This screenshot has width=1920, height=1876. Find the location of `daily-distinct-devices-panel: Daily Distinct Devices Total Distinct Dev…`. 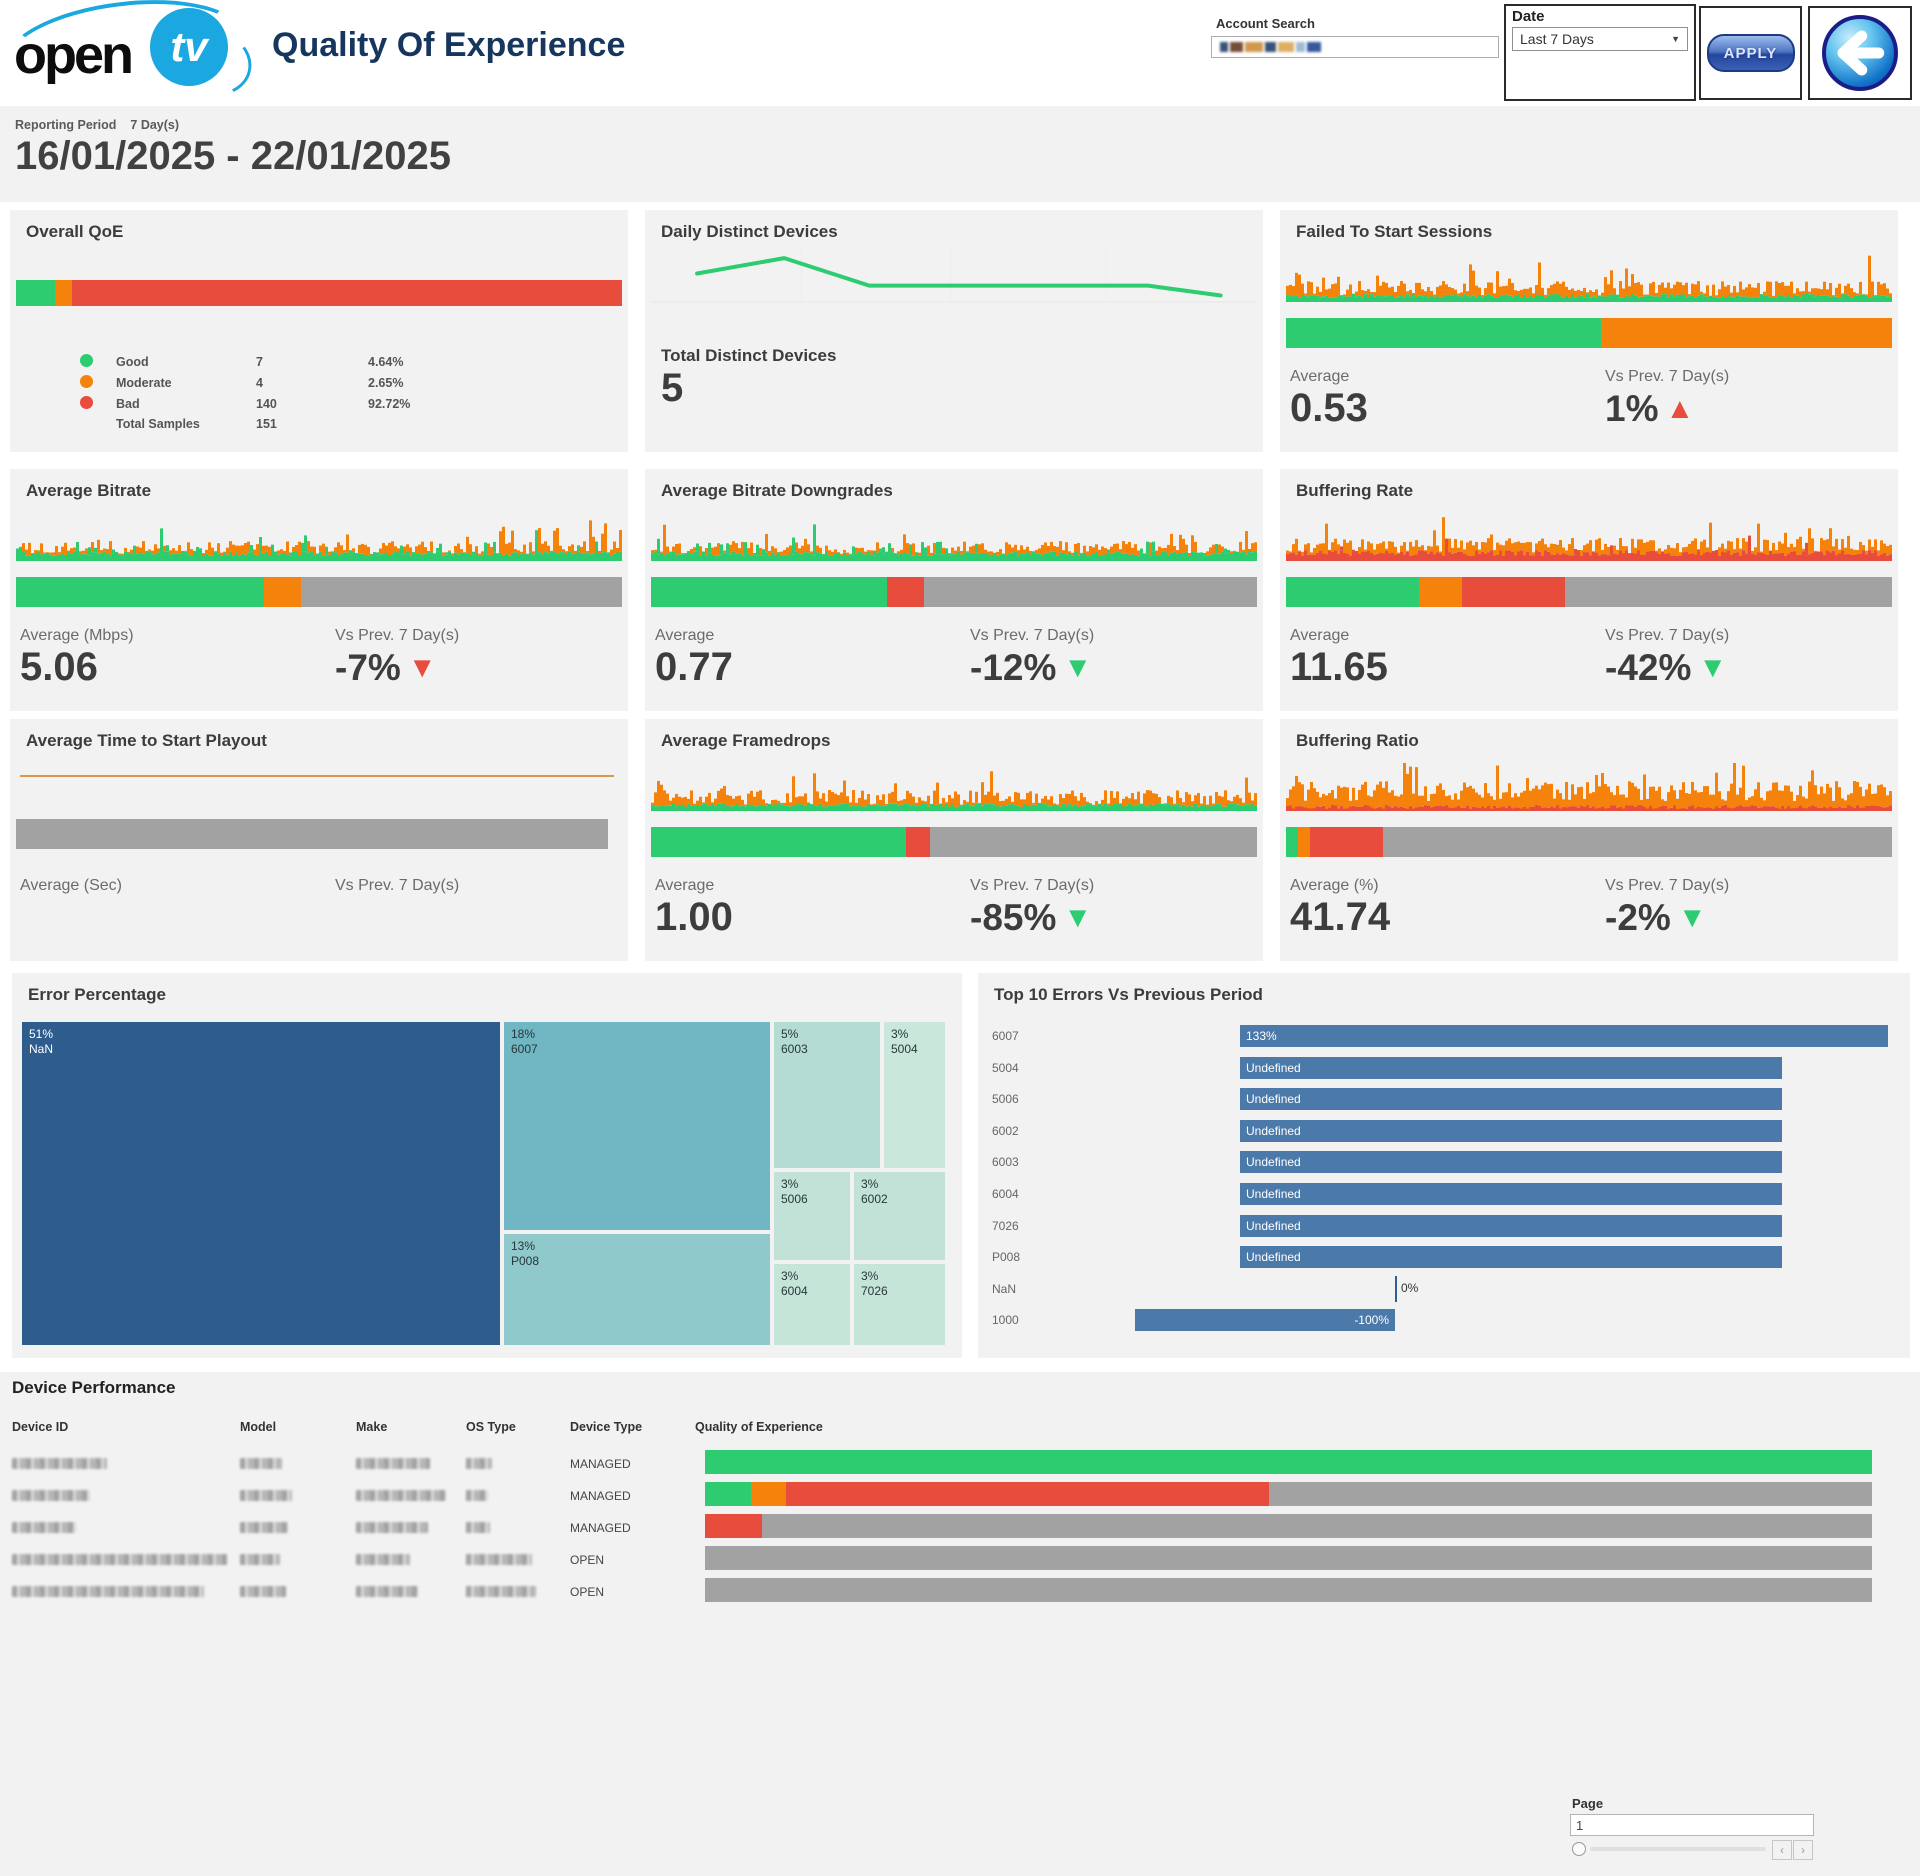

daily-distinct-devices-panel: Daily Distinct Devices Total Distinct Dev… is located at coordinates (954, 331).